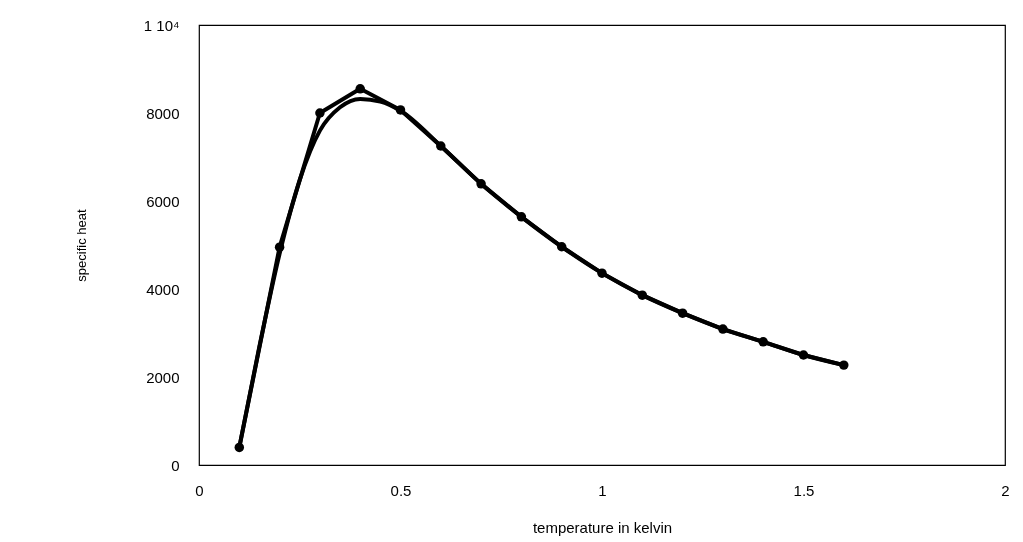 This screenshot has width=1023, height=542. What do you see at coordinates (602, 527) in the screenshot?
I see `x-axis-title: temperature in kelvin` at bounding box center [602, 527].